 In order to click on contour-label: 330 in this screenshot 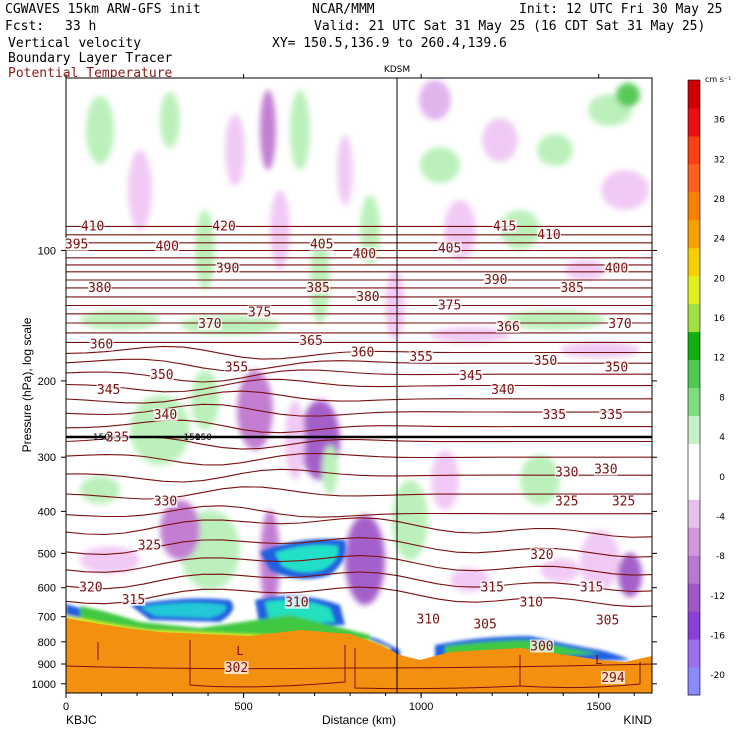, I will do `click(605, 469)`.